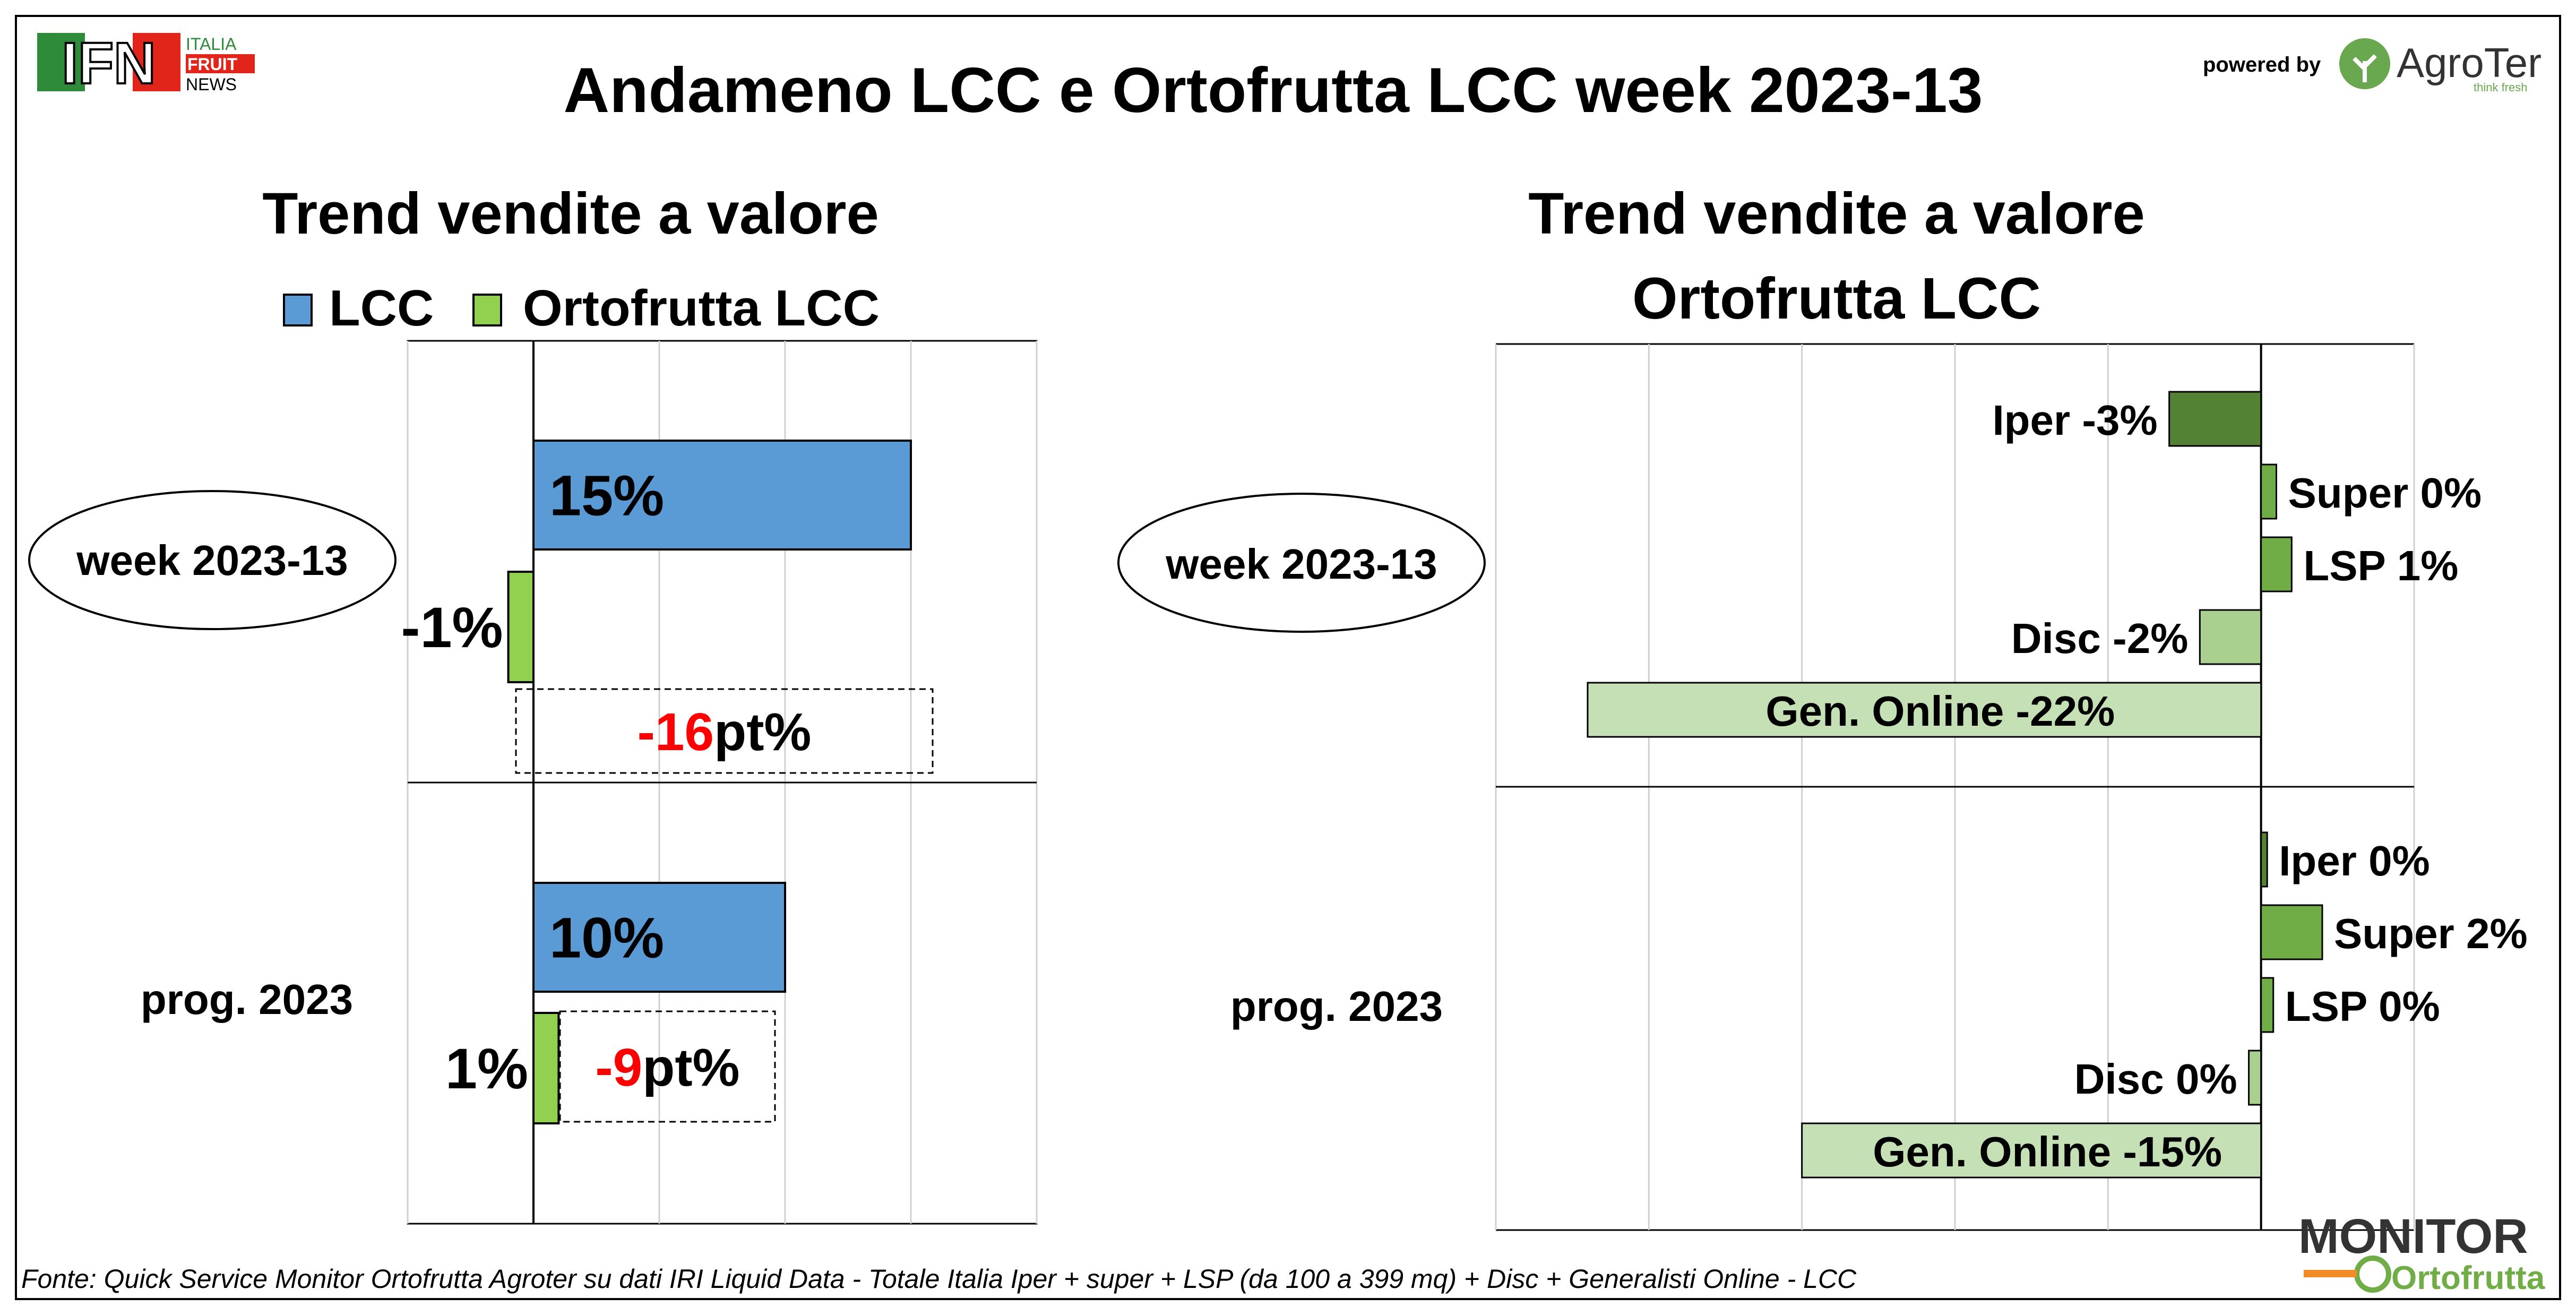 Image resolution: width=2576 pixels, height=1315 pixels. I want to click on legend-swatch-lcc, so click(298, 310).